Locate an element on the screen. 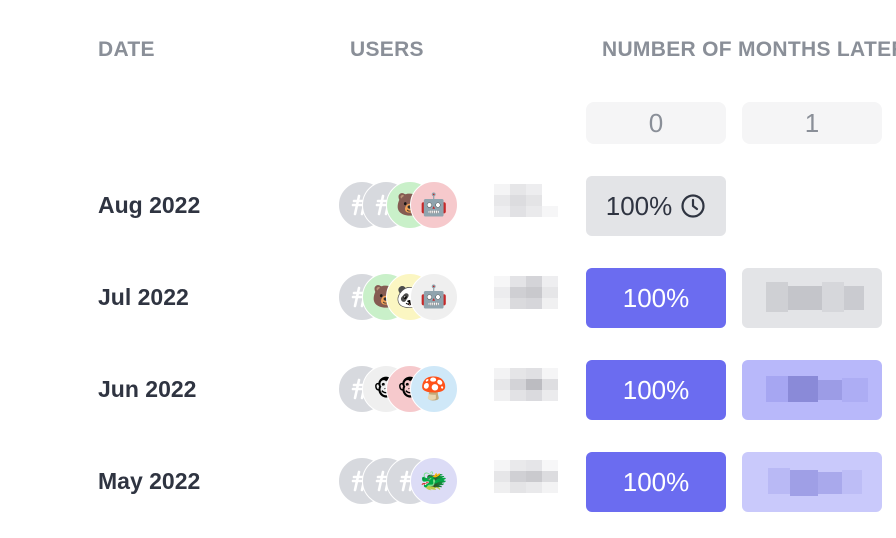  cohort-row: Jul 2022 🐻 🐼 🤖 100% is located at coordinates (448, 298).